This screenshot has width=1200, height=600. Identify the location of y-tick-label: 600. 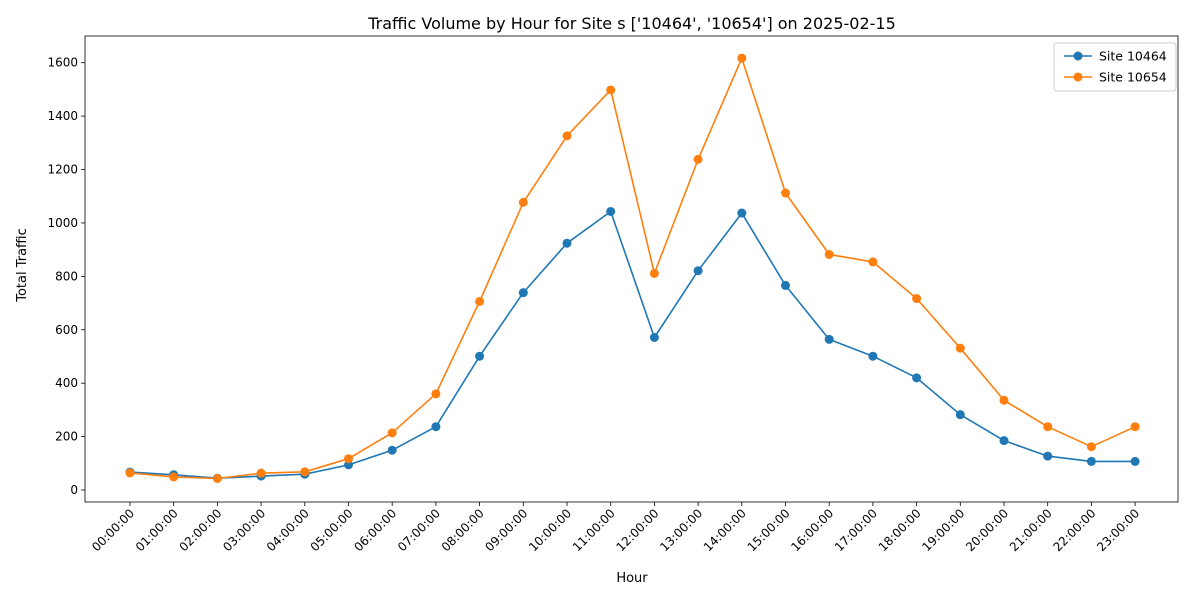
(66, 330).